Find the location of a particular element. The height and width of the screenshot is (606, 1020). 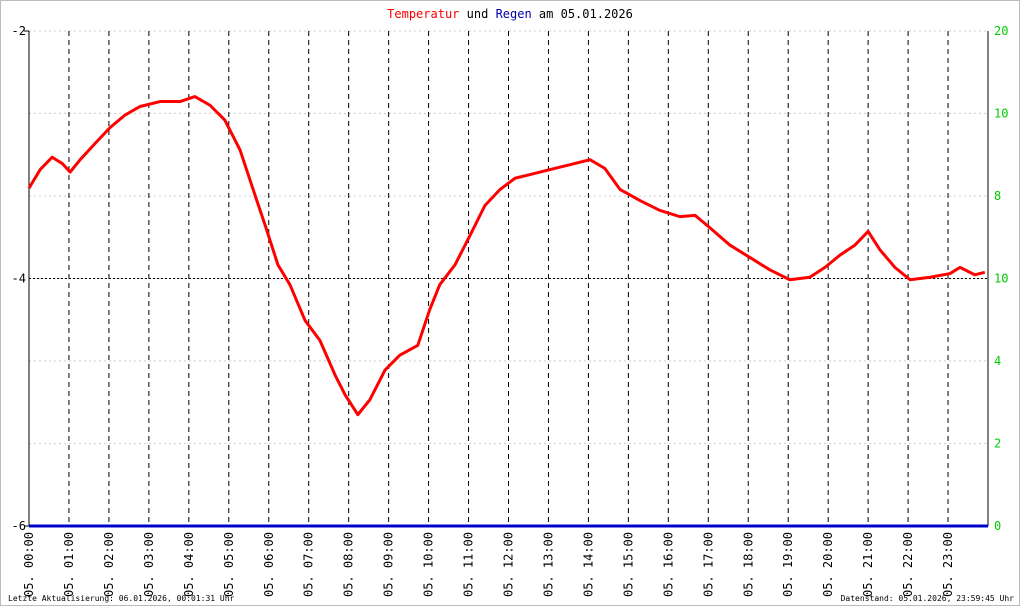

x-tick-label: 05. 10:00 is located at coordinates (429, 564).